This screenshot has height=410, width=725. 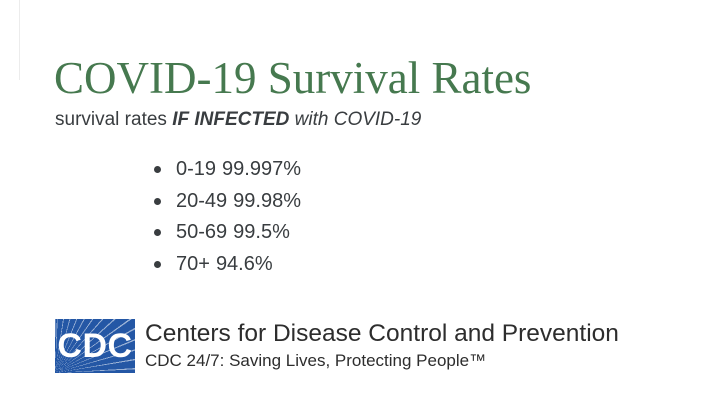 What do you see at coordinates (231, 119) in the screenshot?
I see `subtitle-emphasis: IF INFECTED` at bounding box center [231, 119].